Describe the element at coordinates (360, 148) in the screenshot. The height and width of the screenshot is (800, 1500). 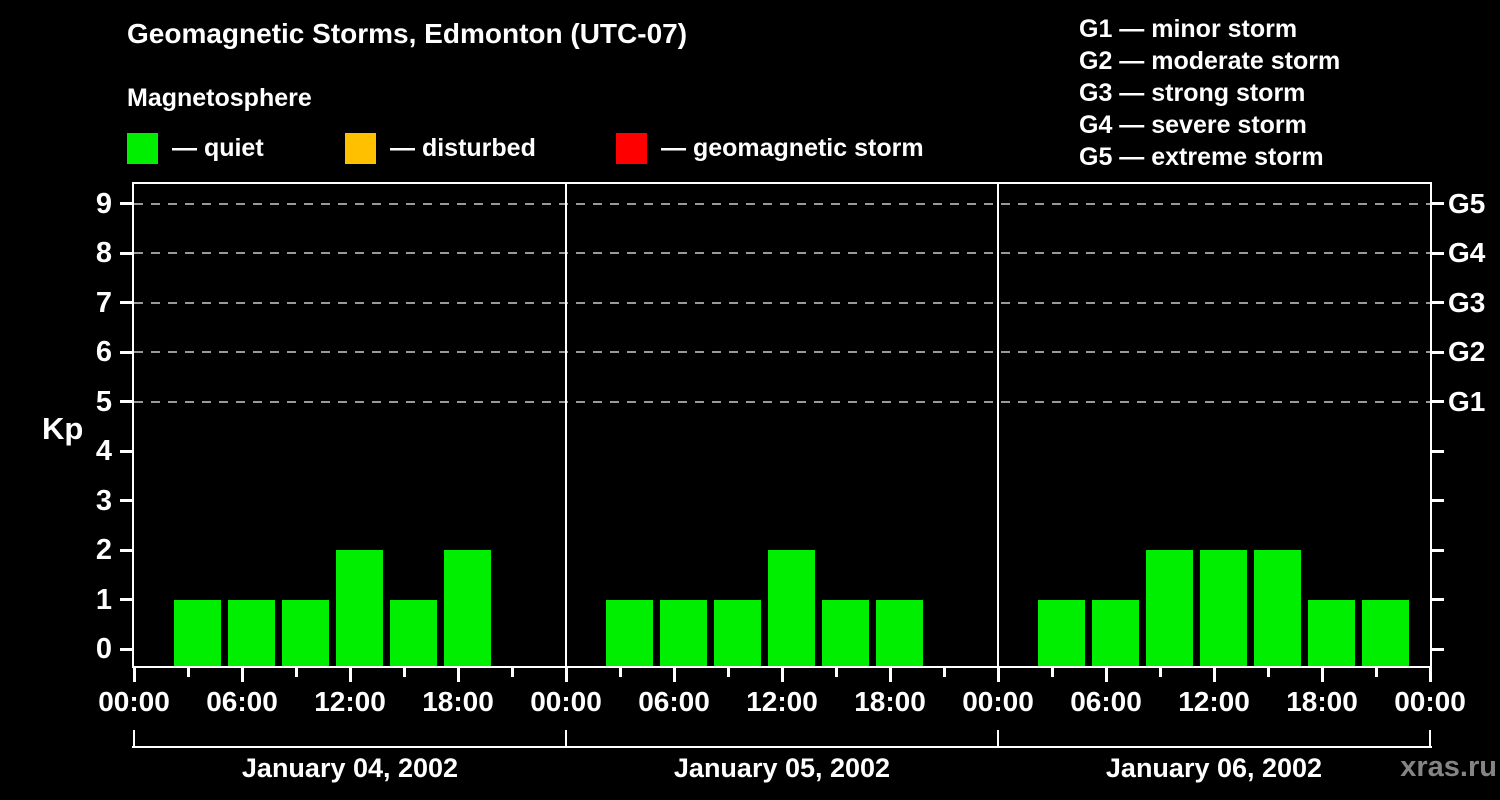
I see `disturbed-color-swatch` at that location.